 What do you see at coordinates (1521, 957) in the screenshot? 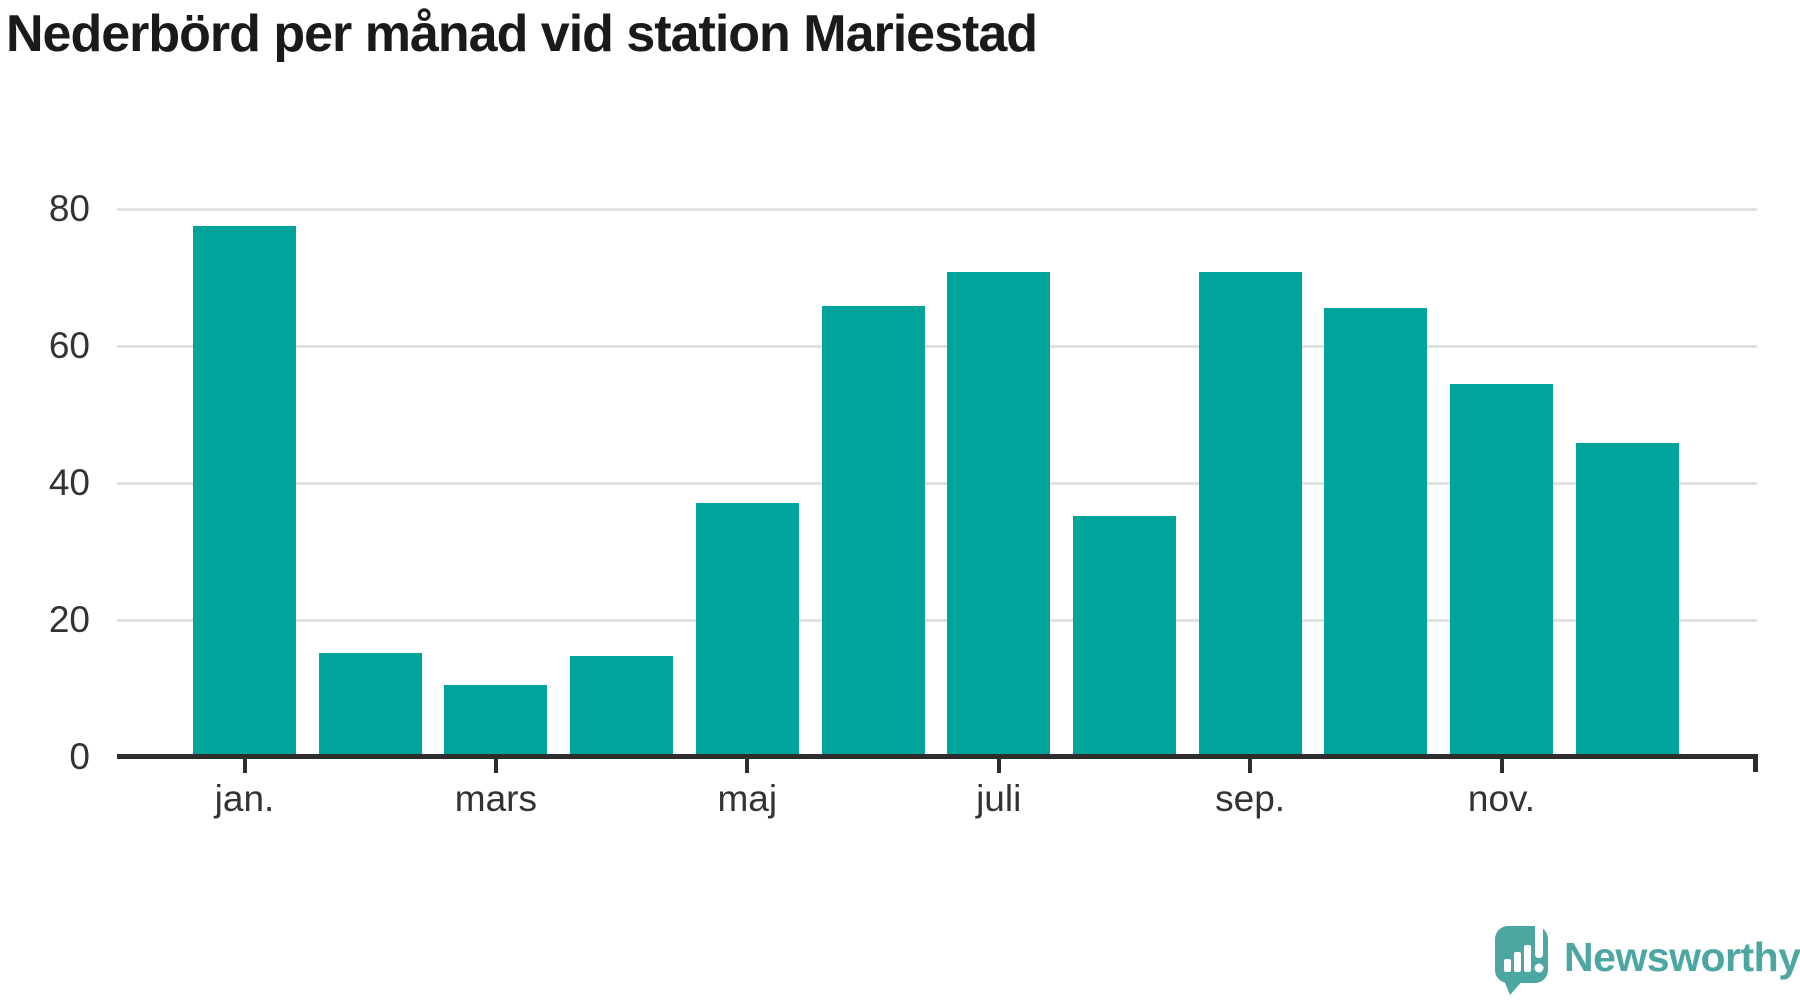
I see `bar-chart-speech-bubble-icon` at bounding box center [1521, 957].